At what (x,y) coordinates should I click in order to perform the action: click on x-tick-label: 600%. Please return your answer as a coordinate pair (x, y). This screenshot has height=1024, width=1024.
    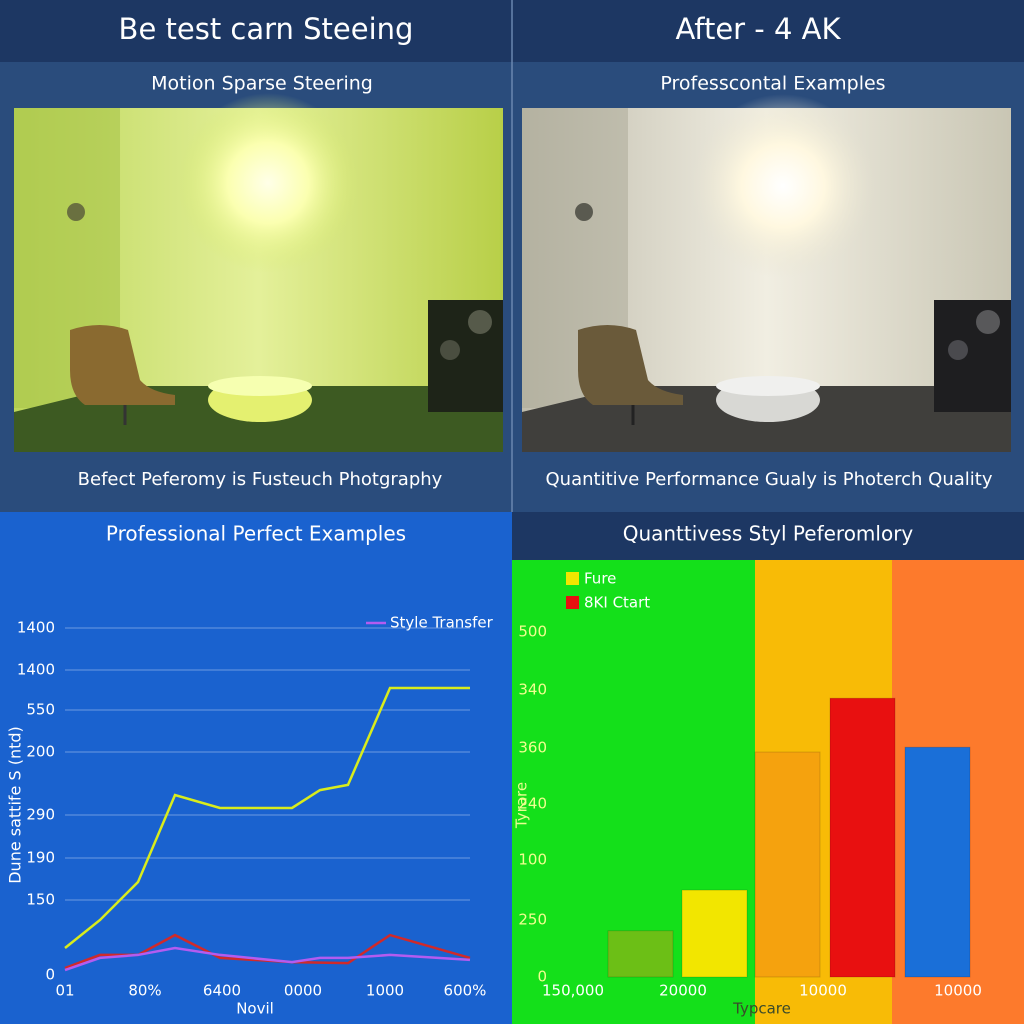
    Looking at the image, I should click on (465, 991).